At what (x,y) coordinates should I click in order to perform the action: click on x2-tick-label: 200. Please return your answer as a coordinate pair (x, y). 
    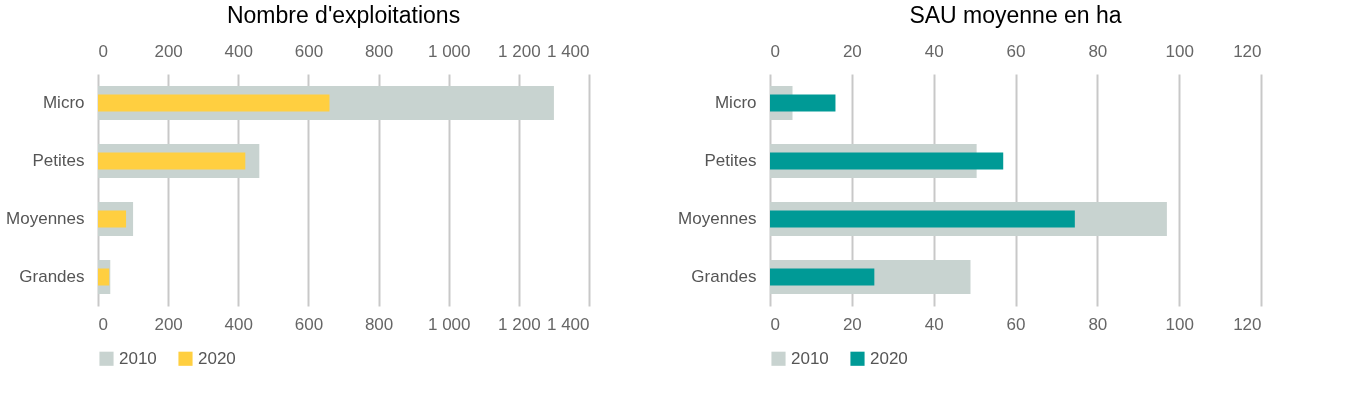
    Looking at the image, I should click on (168, 51).